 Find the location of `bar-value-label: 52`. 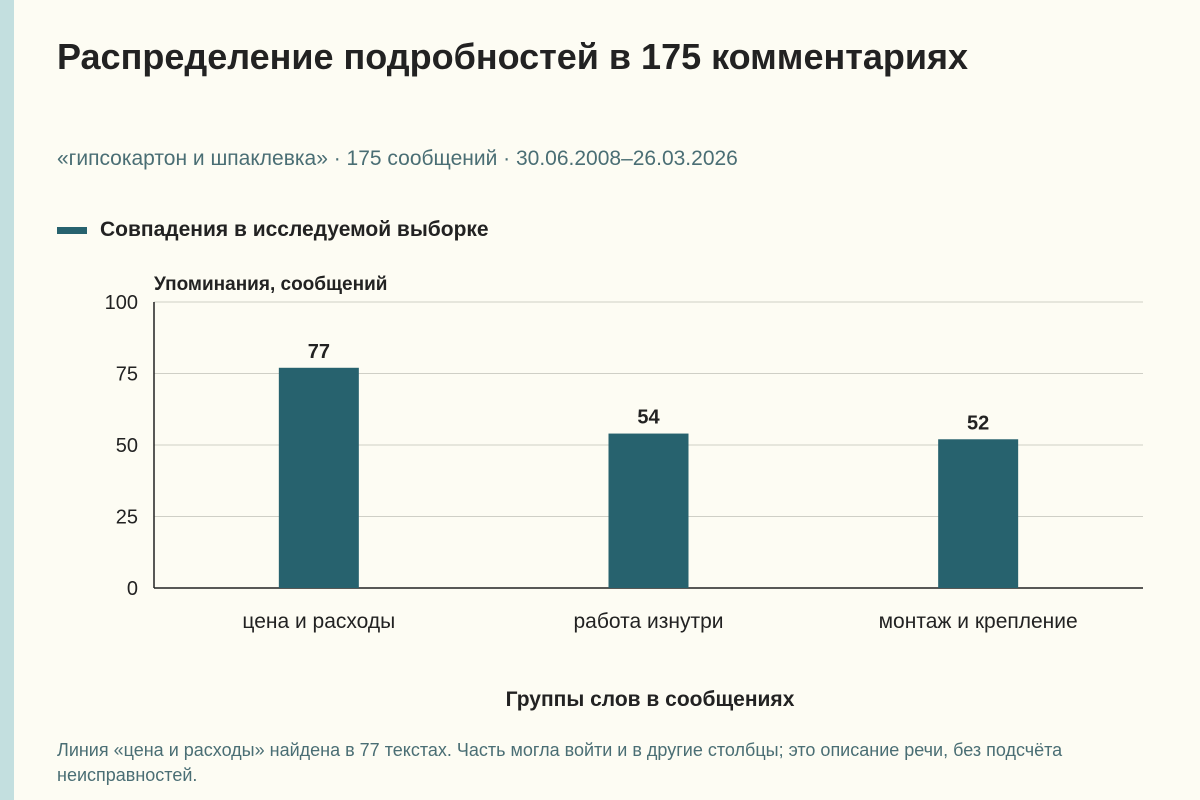

bar-value-label: 52 is located at coordinates (978, 423).